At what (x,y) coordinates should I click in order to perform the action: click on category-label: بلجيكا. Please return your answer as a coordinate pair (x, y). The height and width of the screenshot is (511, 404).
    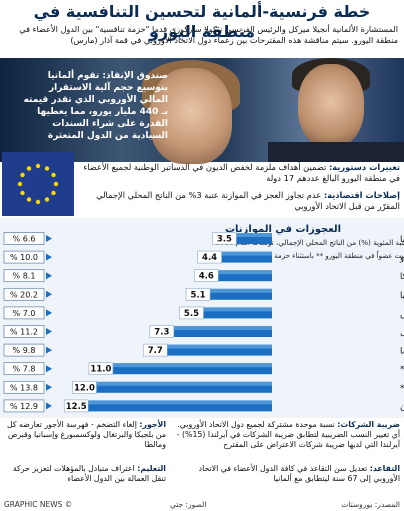
    Looking at the image, I should click on (402, 277).